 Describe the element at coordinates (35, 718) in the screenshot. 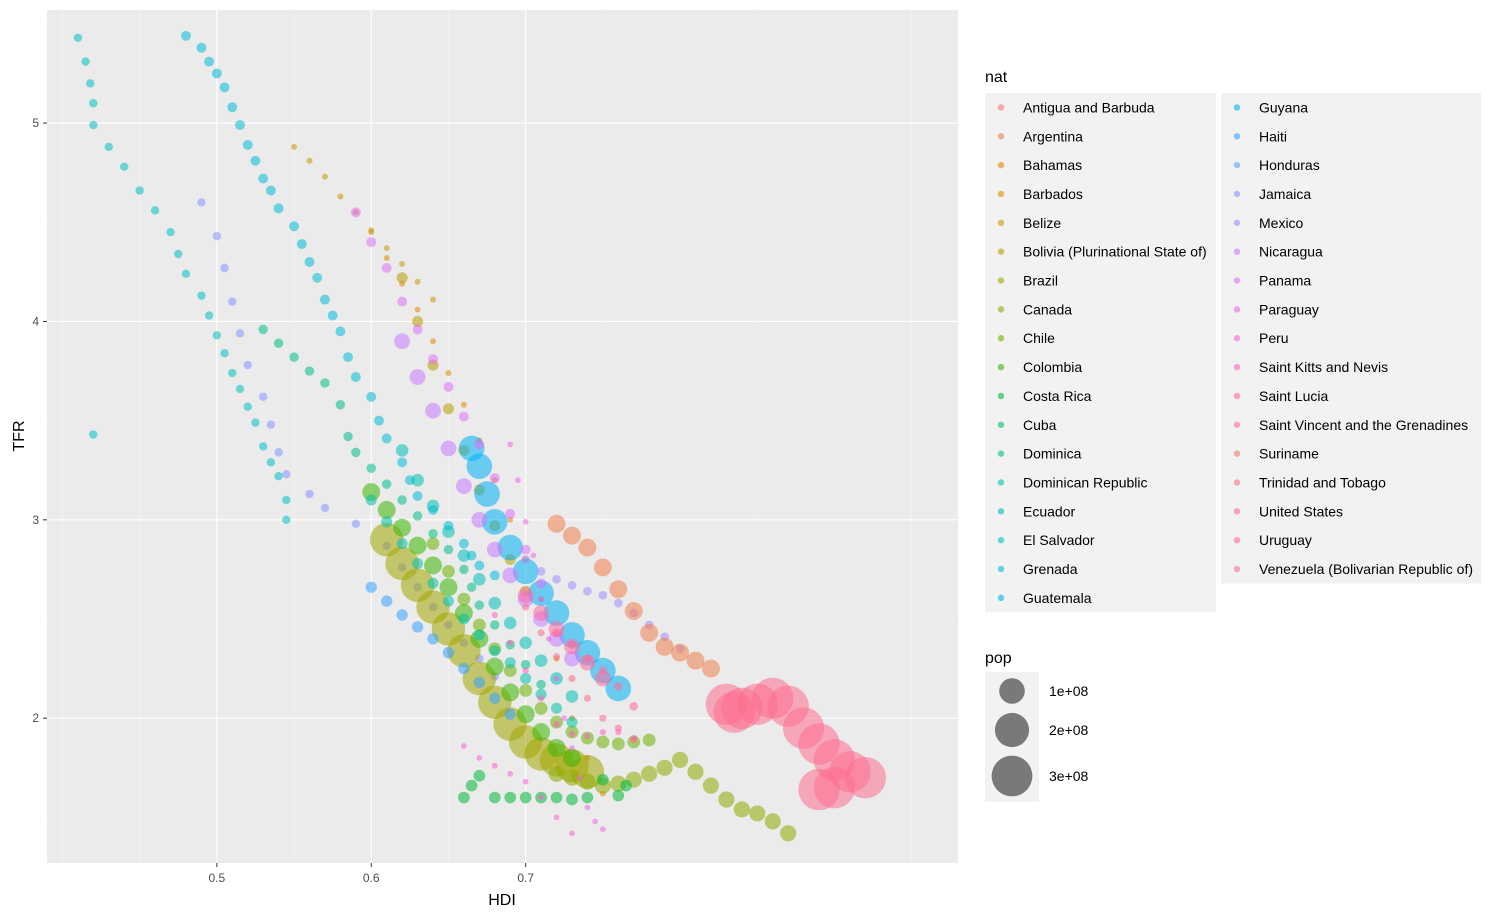

I see `y-tick-label: 2` at that location.